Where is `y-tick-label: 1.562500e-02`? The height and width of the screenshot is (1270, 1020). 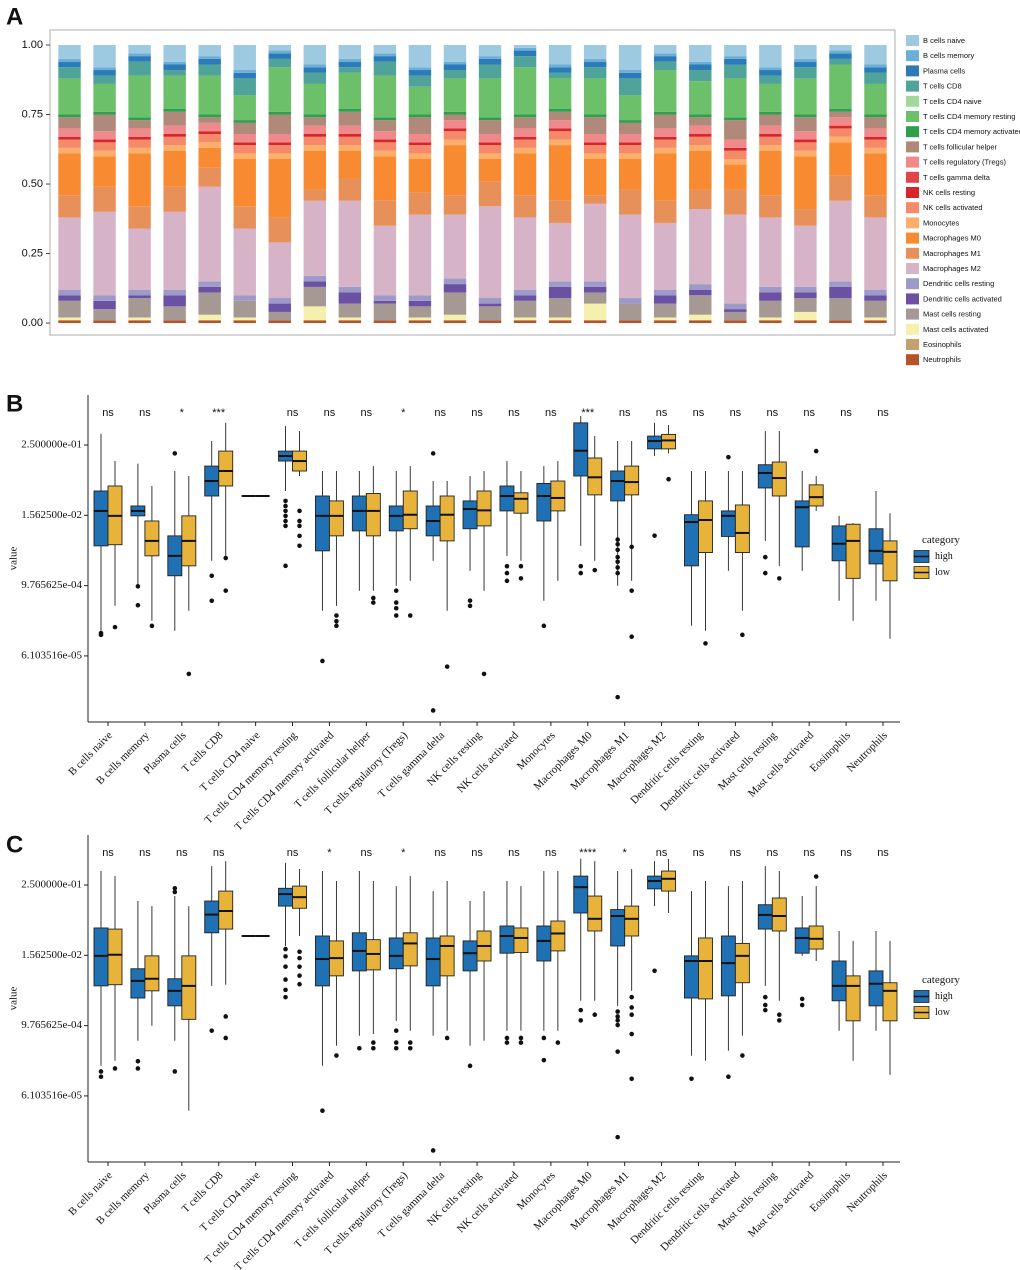
y-tick-label: 1.562500e-02 is located at coordinates (51, 955).